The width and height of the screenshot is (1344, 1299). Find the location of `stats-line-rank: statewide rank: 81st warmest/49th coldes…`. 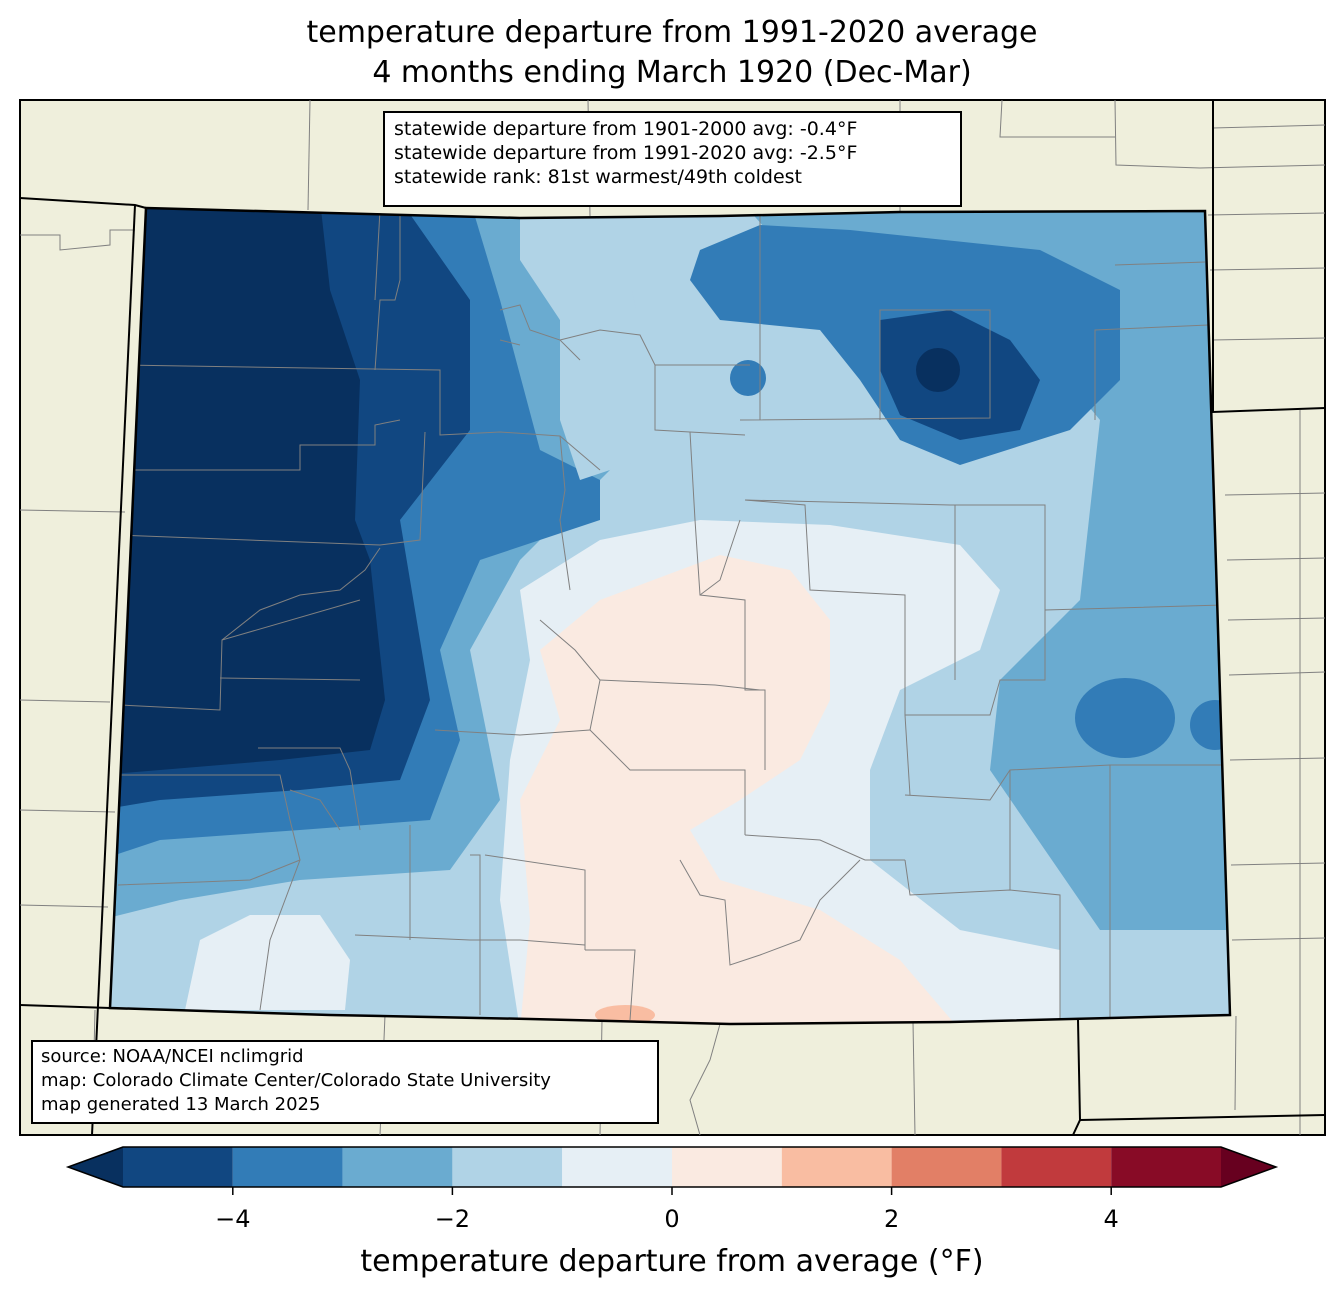

stats-line-rank: statewide rank: 81st warmest/49th coldes… is located at coordinates (598, 177).